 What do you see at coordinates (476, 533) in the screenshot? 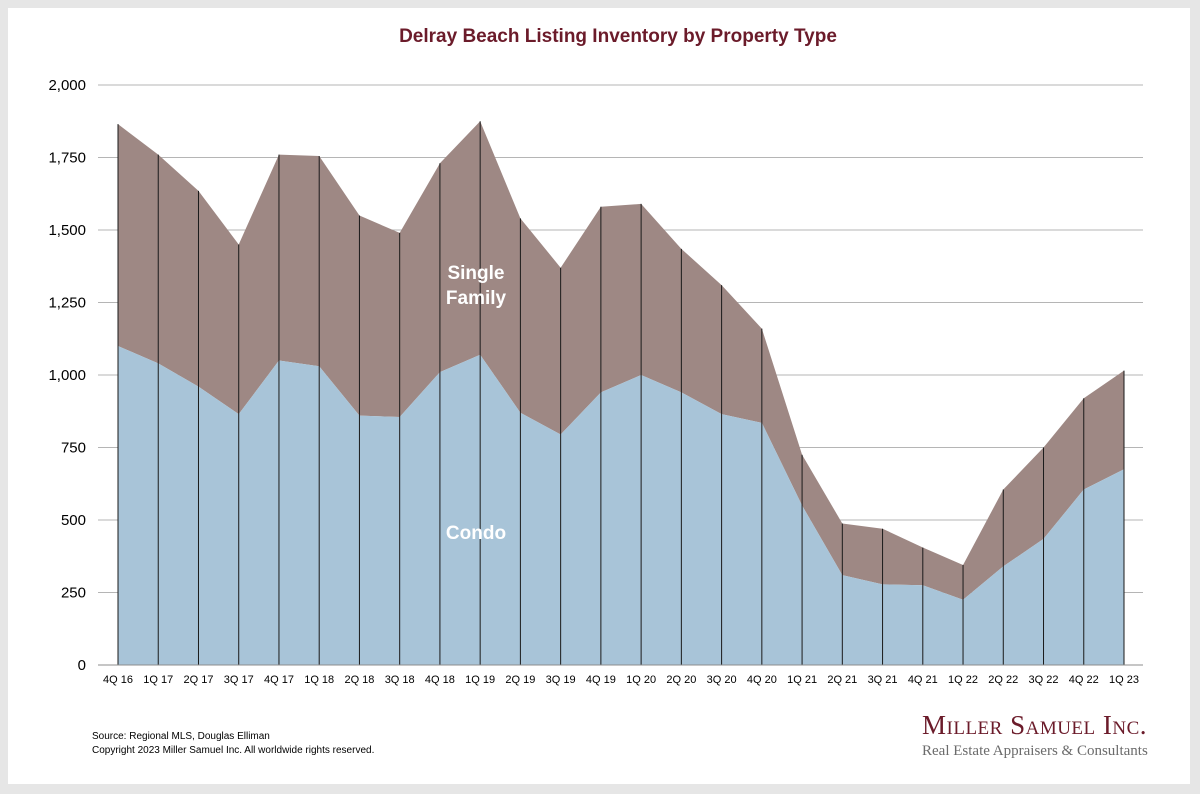
I see `series-label-condo: Condo` at bounding box center [476, 533].